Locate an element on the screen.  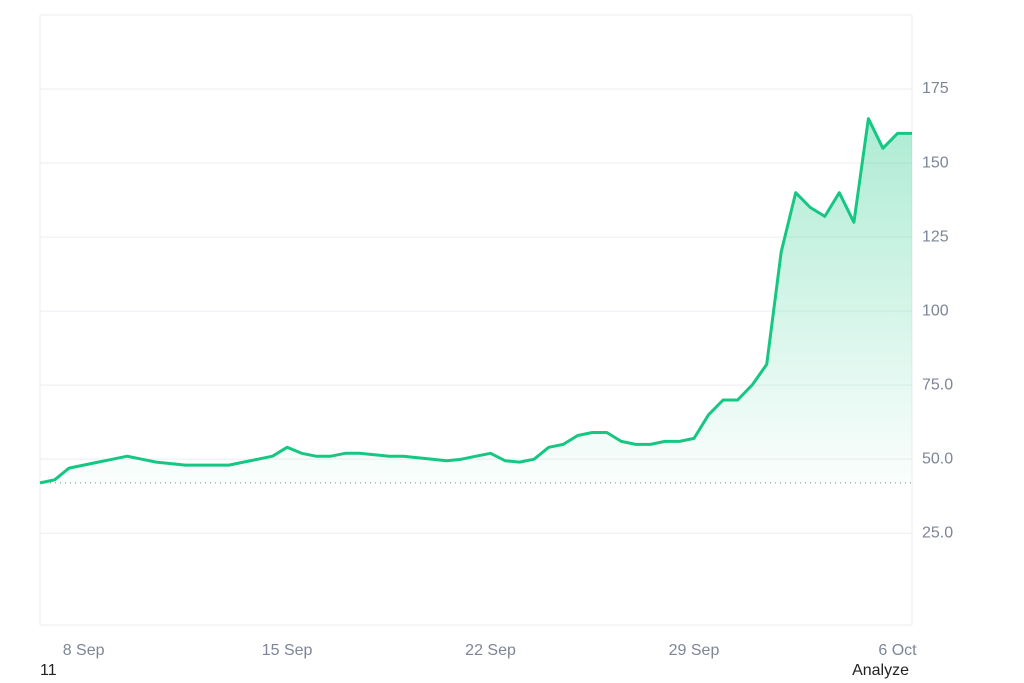
y-tick-label: 125 is located at coordinates (935, 236).